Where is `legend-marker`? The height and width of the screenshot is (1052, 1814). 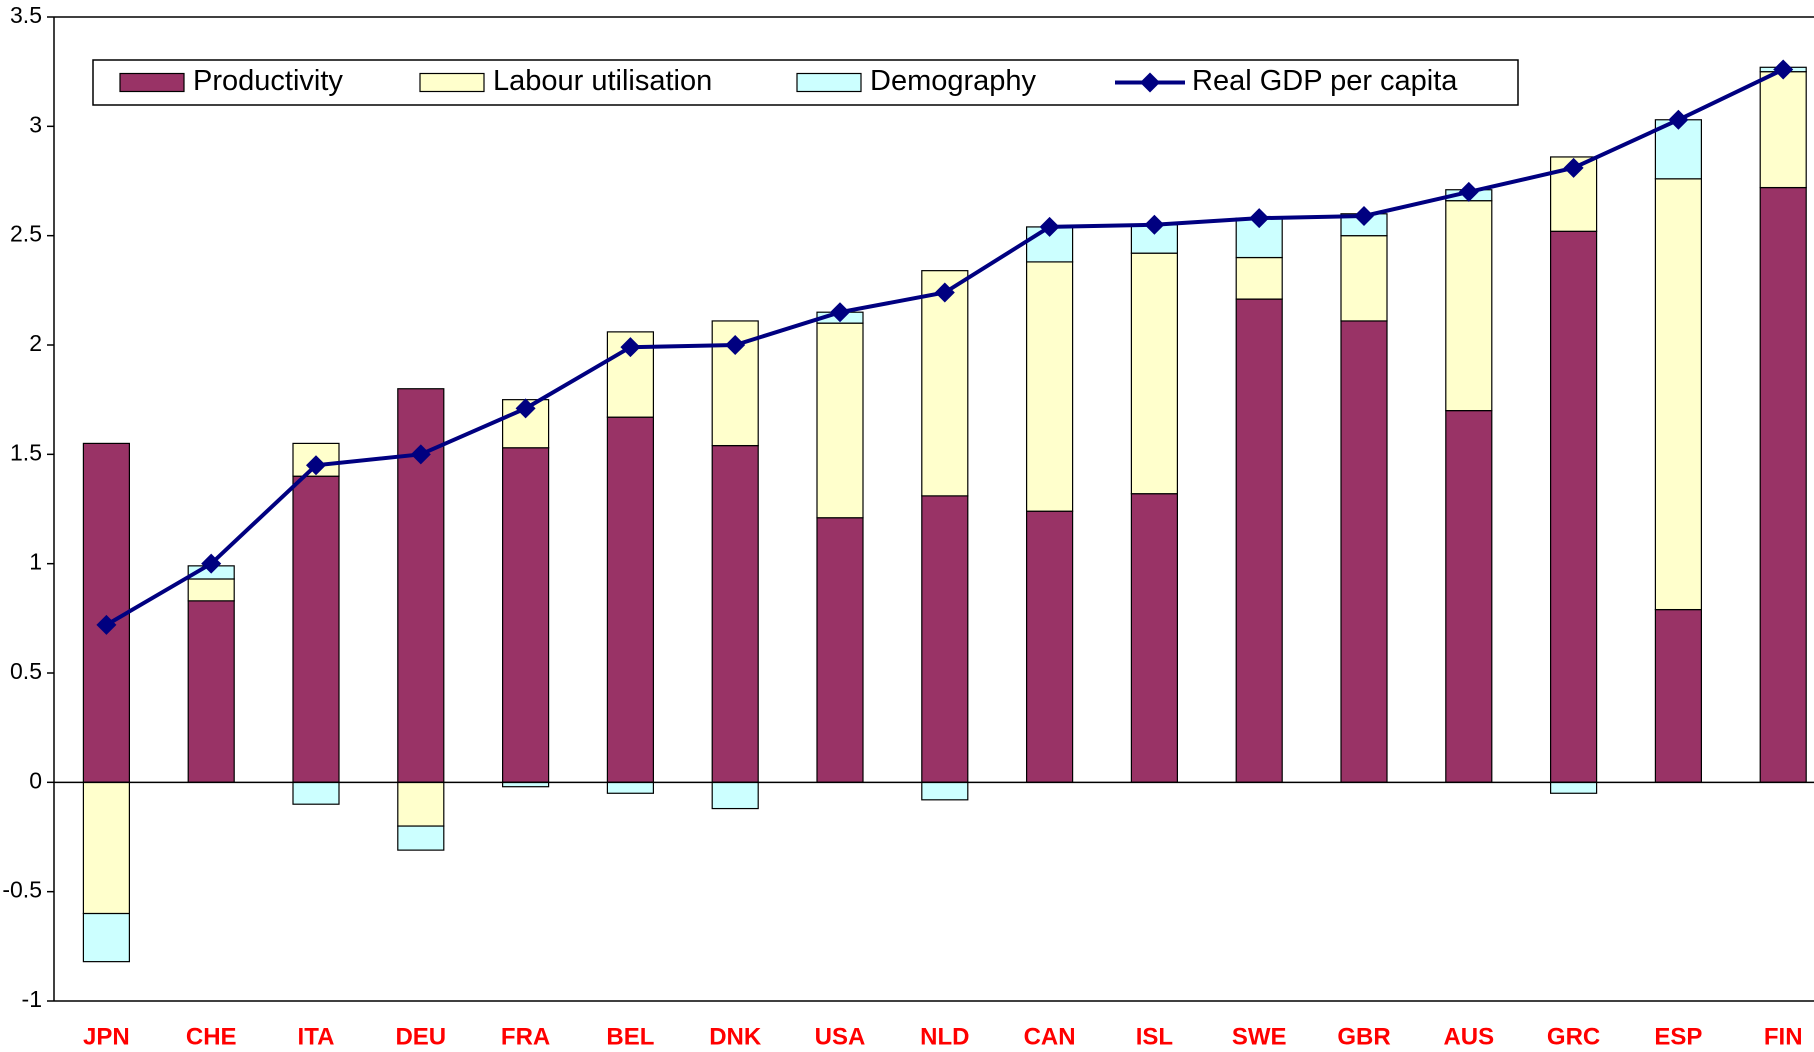 legend-marker is located at coordinates (1150, 82).